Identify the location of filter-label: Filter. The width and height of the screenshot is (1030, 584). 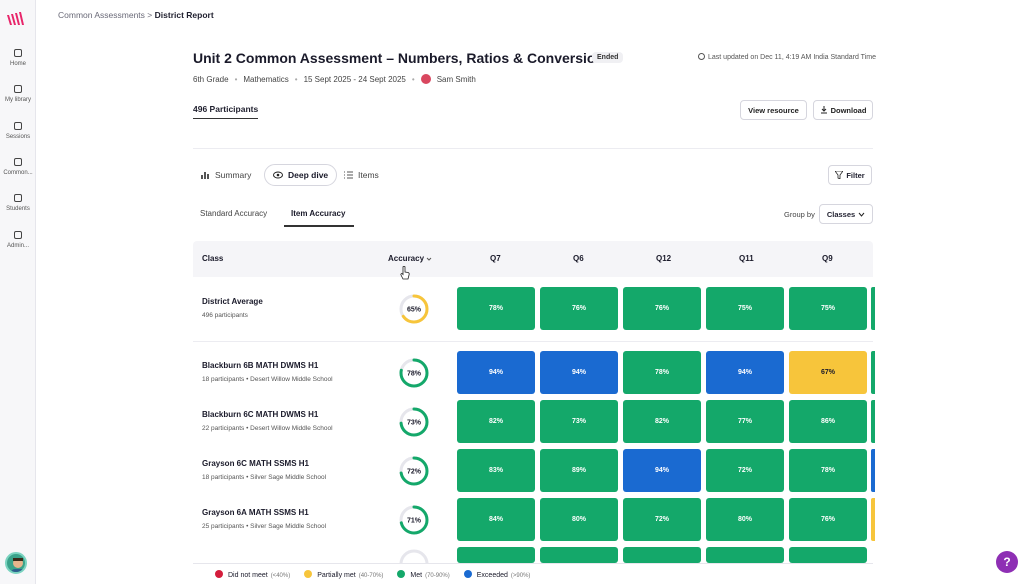
(855, 175).